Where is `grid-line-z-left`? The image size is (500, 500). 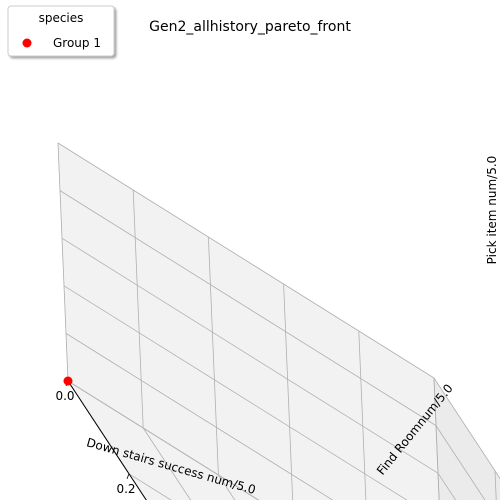 grid-line-z-left is located at coordinates (163, 440).